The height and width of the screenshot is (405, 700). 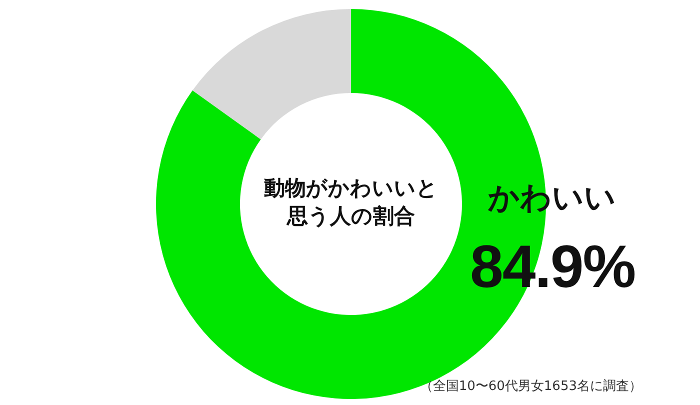 What do you see at coordinates (351, 202) in the screenshot?
I see `title: 動物がかわいいと思う人の割合` at bounding box center [351, 202].